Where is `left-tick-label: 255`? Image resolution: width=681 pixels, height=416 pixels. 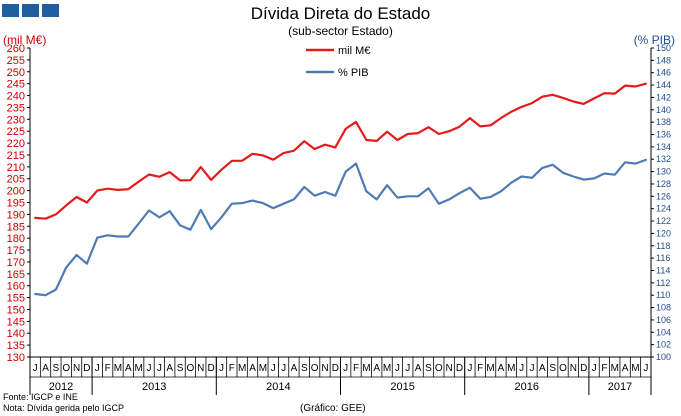
left-tick-label: 255 is located at coordinates (16, 61).